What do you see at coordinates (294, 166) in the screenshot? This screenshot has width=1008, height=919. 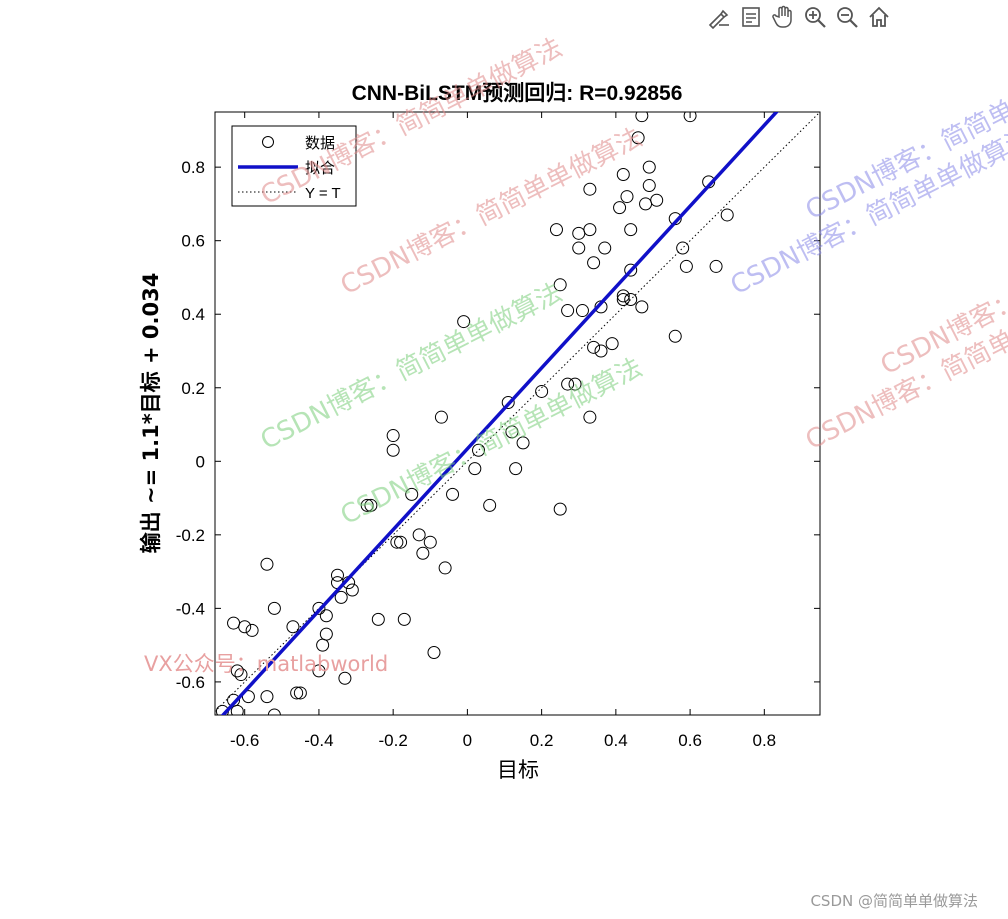 I see `legend: 数据 拟合 Y = T` at bounding box center [294, 166].